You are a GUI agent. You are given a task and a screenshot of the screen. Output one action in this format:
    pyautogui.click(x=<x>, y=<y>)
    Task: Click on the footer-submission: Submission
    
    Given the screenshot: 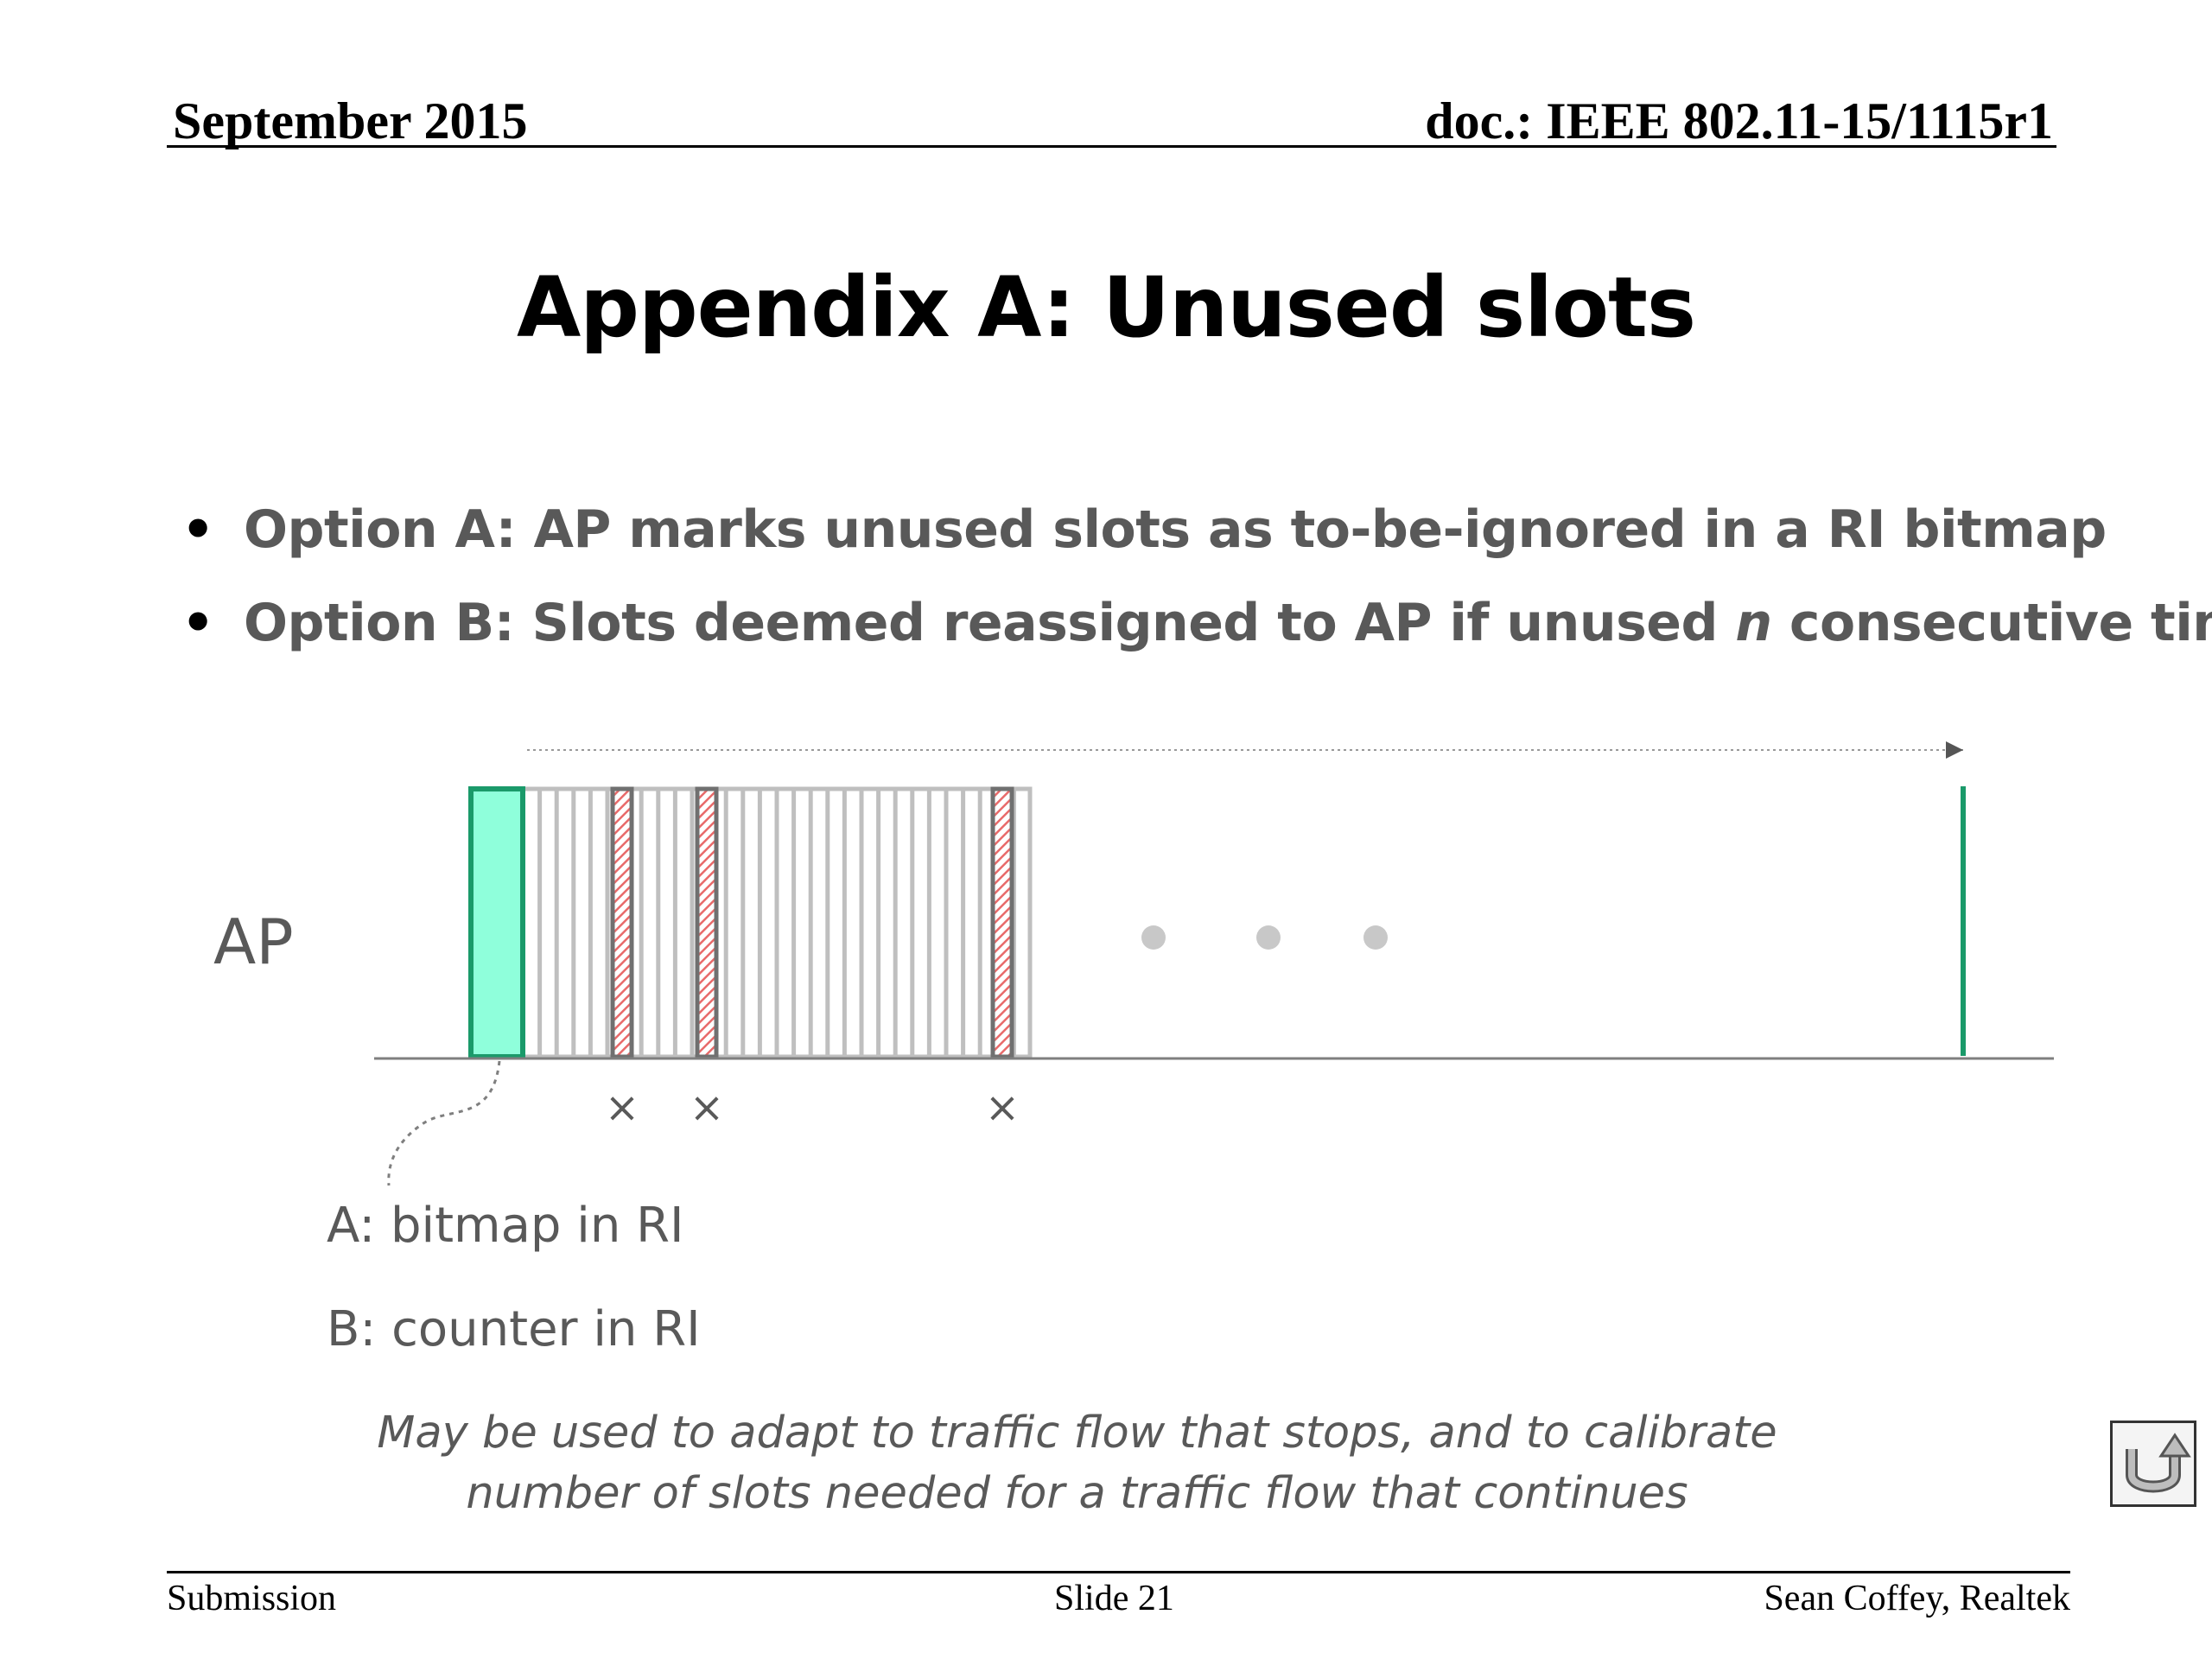 What is the action you would take?
    pyautogui.click(x=252, y=1598)
    